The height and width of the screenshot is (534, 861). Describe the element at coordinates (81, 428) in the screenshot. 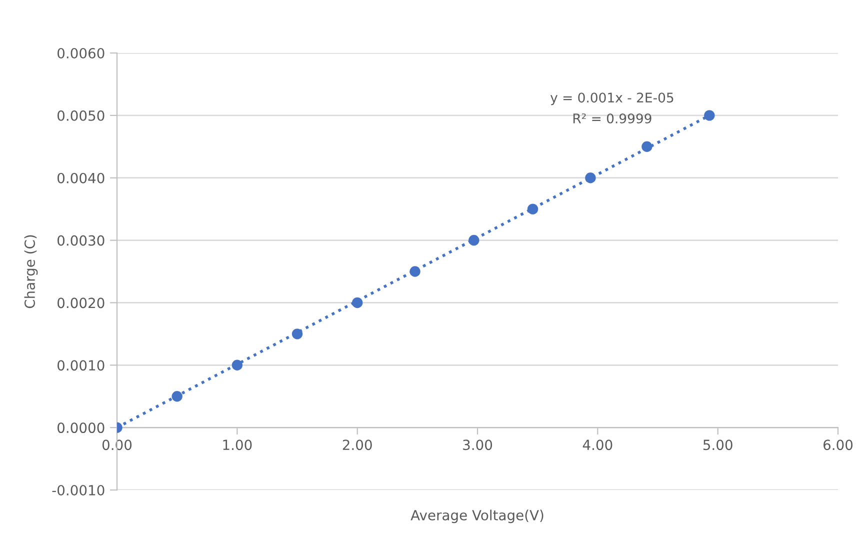

I see `y-tick-label: 0.0000` at that location.